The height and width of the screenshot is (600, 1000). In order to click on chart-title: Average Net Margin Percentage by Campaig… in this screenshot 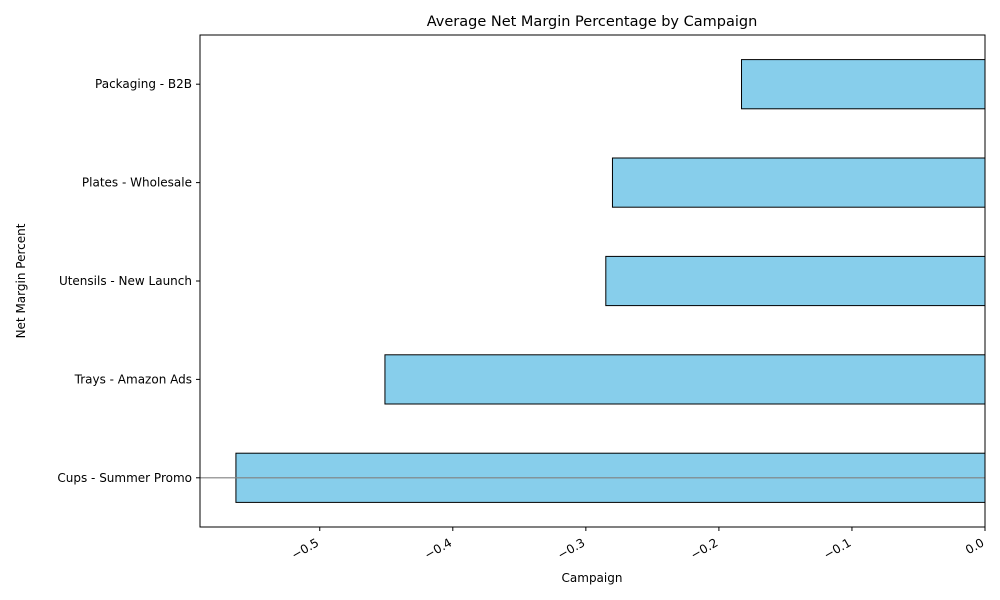, I will do `click(592, 22)`.